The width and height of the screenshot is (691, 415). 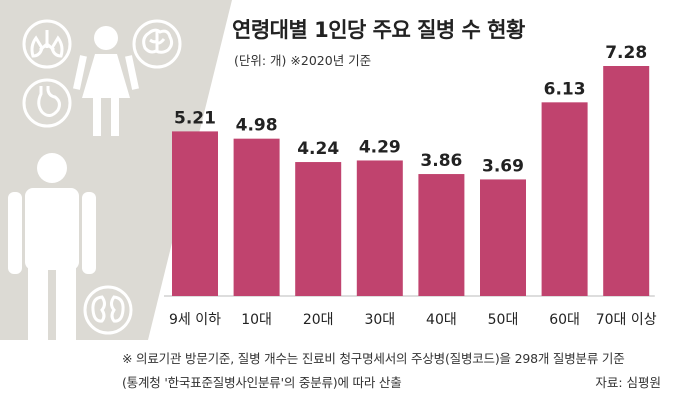 I want to click on value-label-7: 6.13, so click(x=565, y=89).